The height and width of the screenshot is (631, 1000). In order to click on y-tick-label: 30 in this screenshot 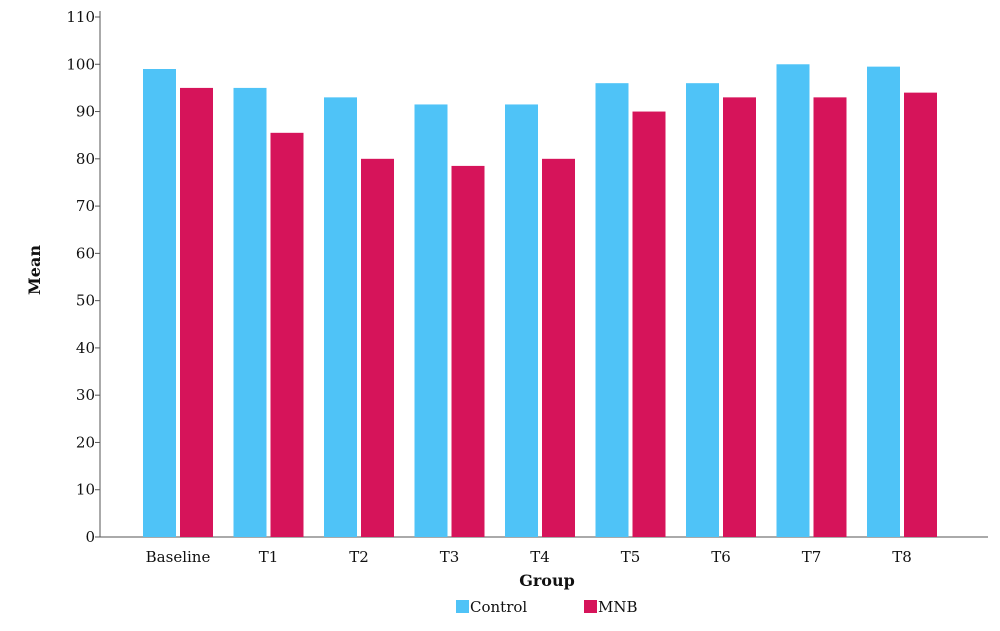, I will do `click(85, 395)`.